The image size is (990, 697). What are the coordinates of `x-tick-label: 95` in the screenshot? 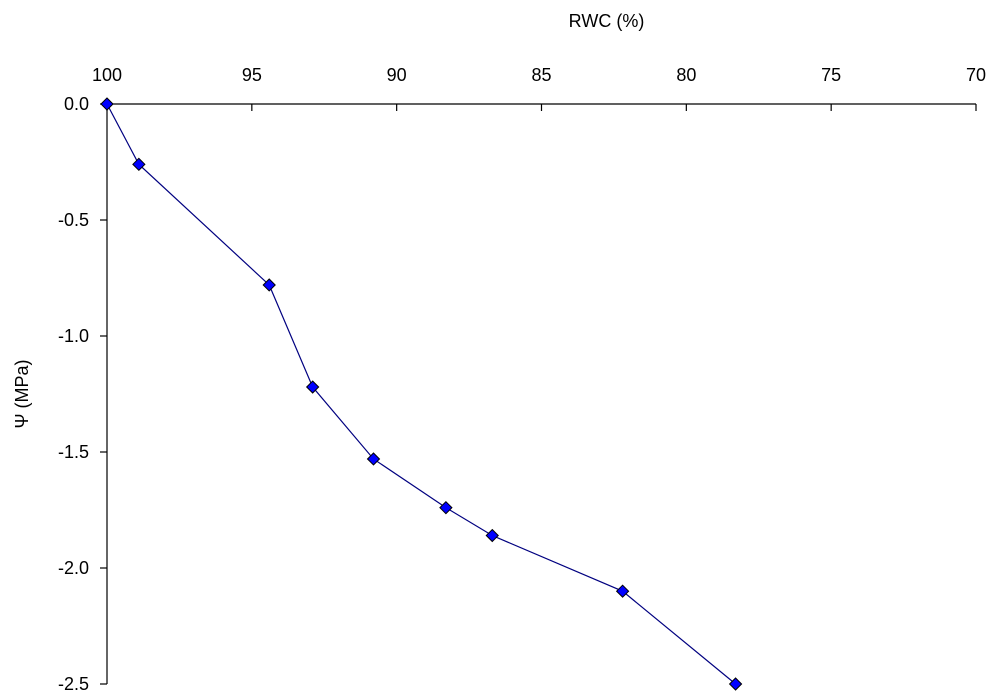 It's located at (252, 75).